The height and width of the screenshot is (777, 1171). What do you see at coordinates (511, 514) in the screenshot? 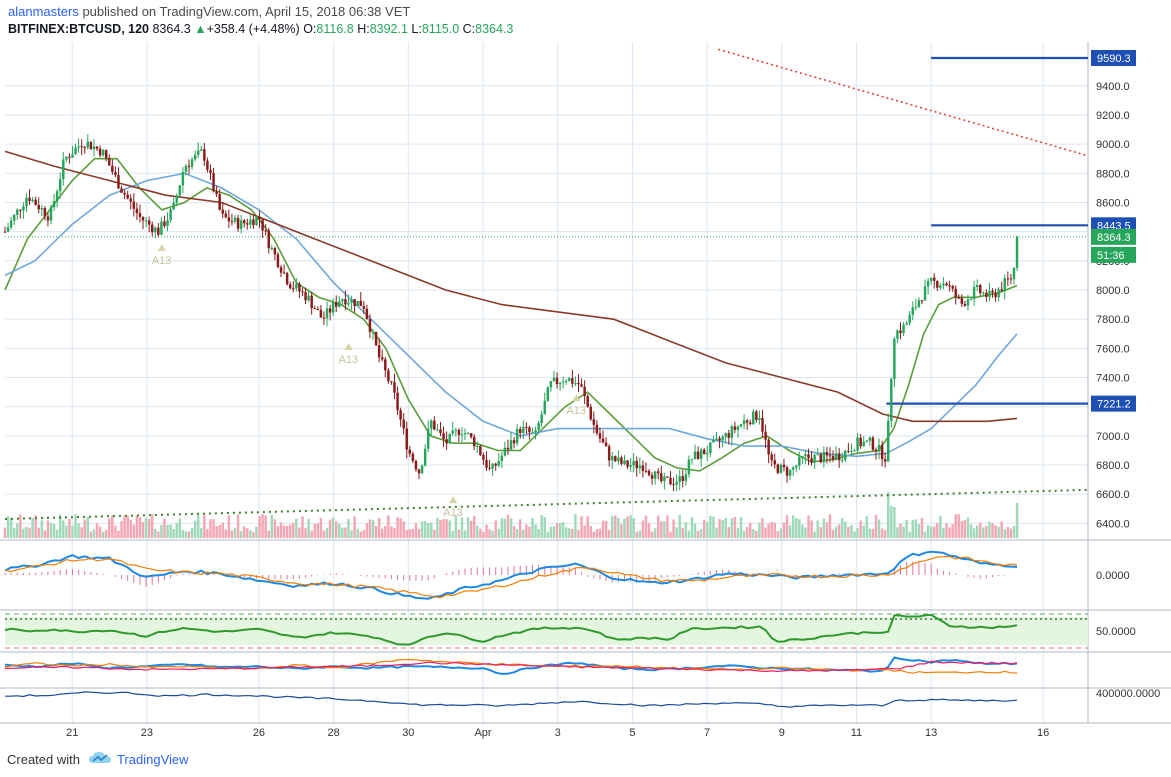
I see `volume-bars` at bounding box center [511, 514].